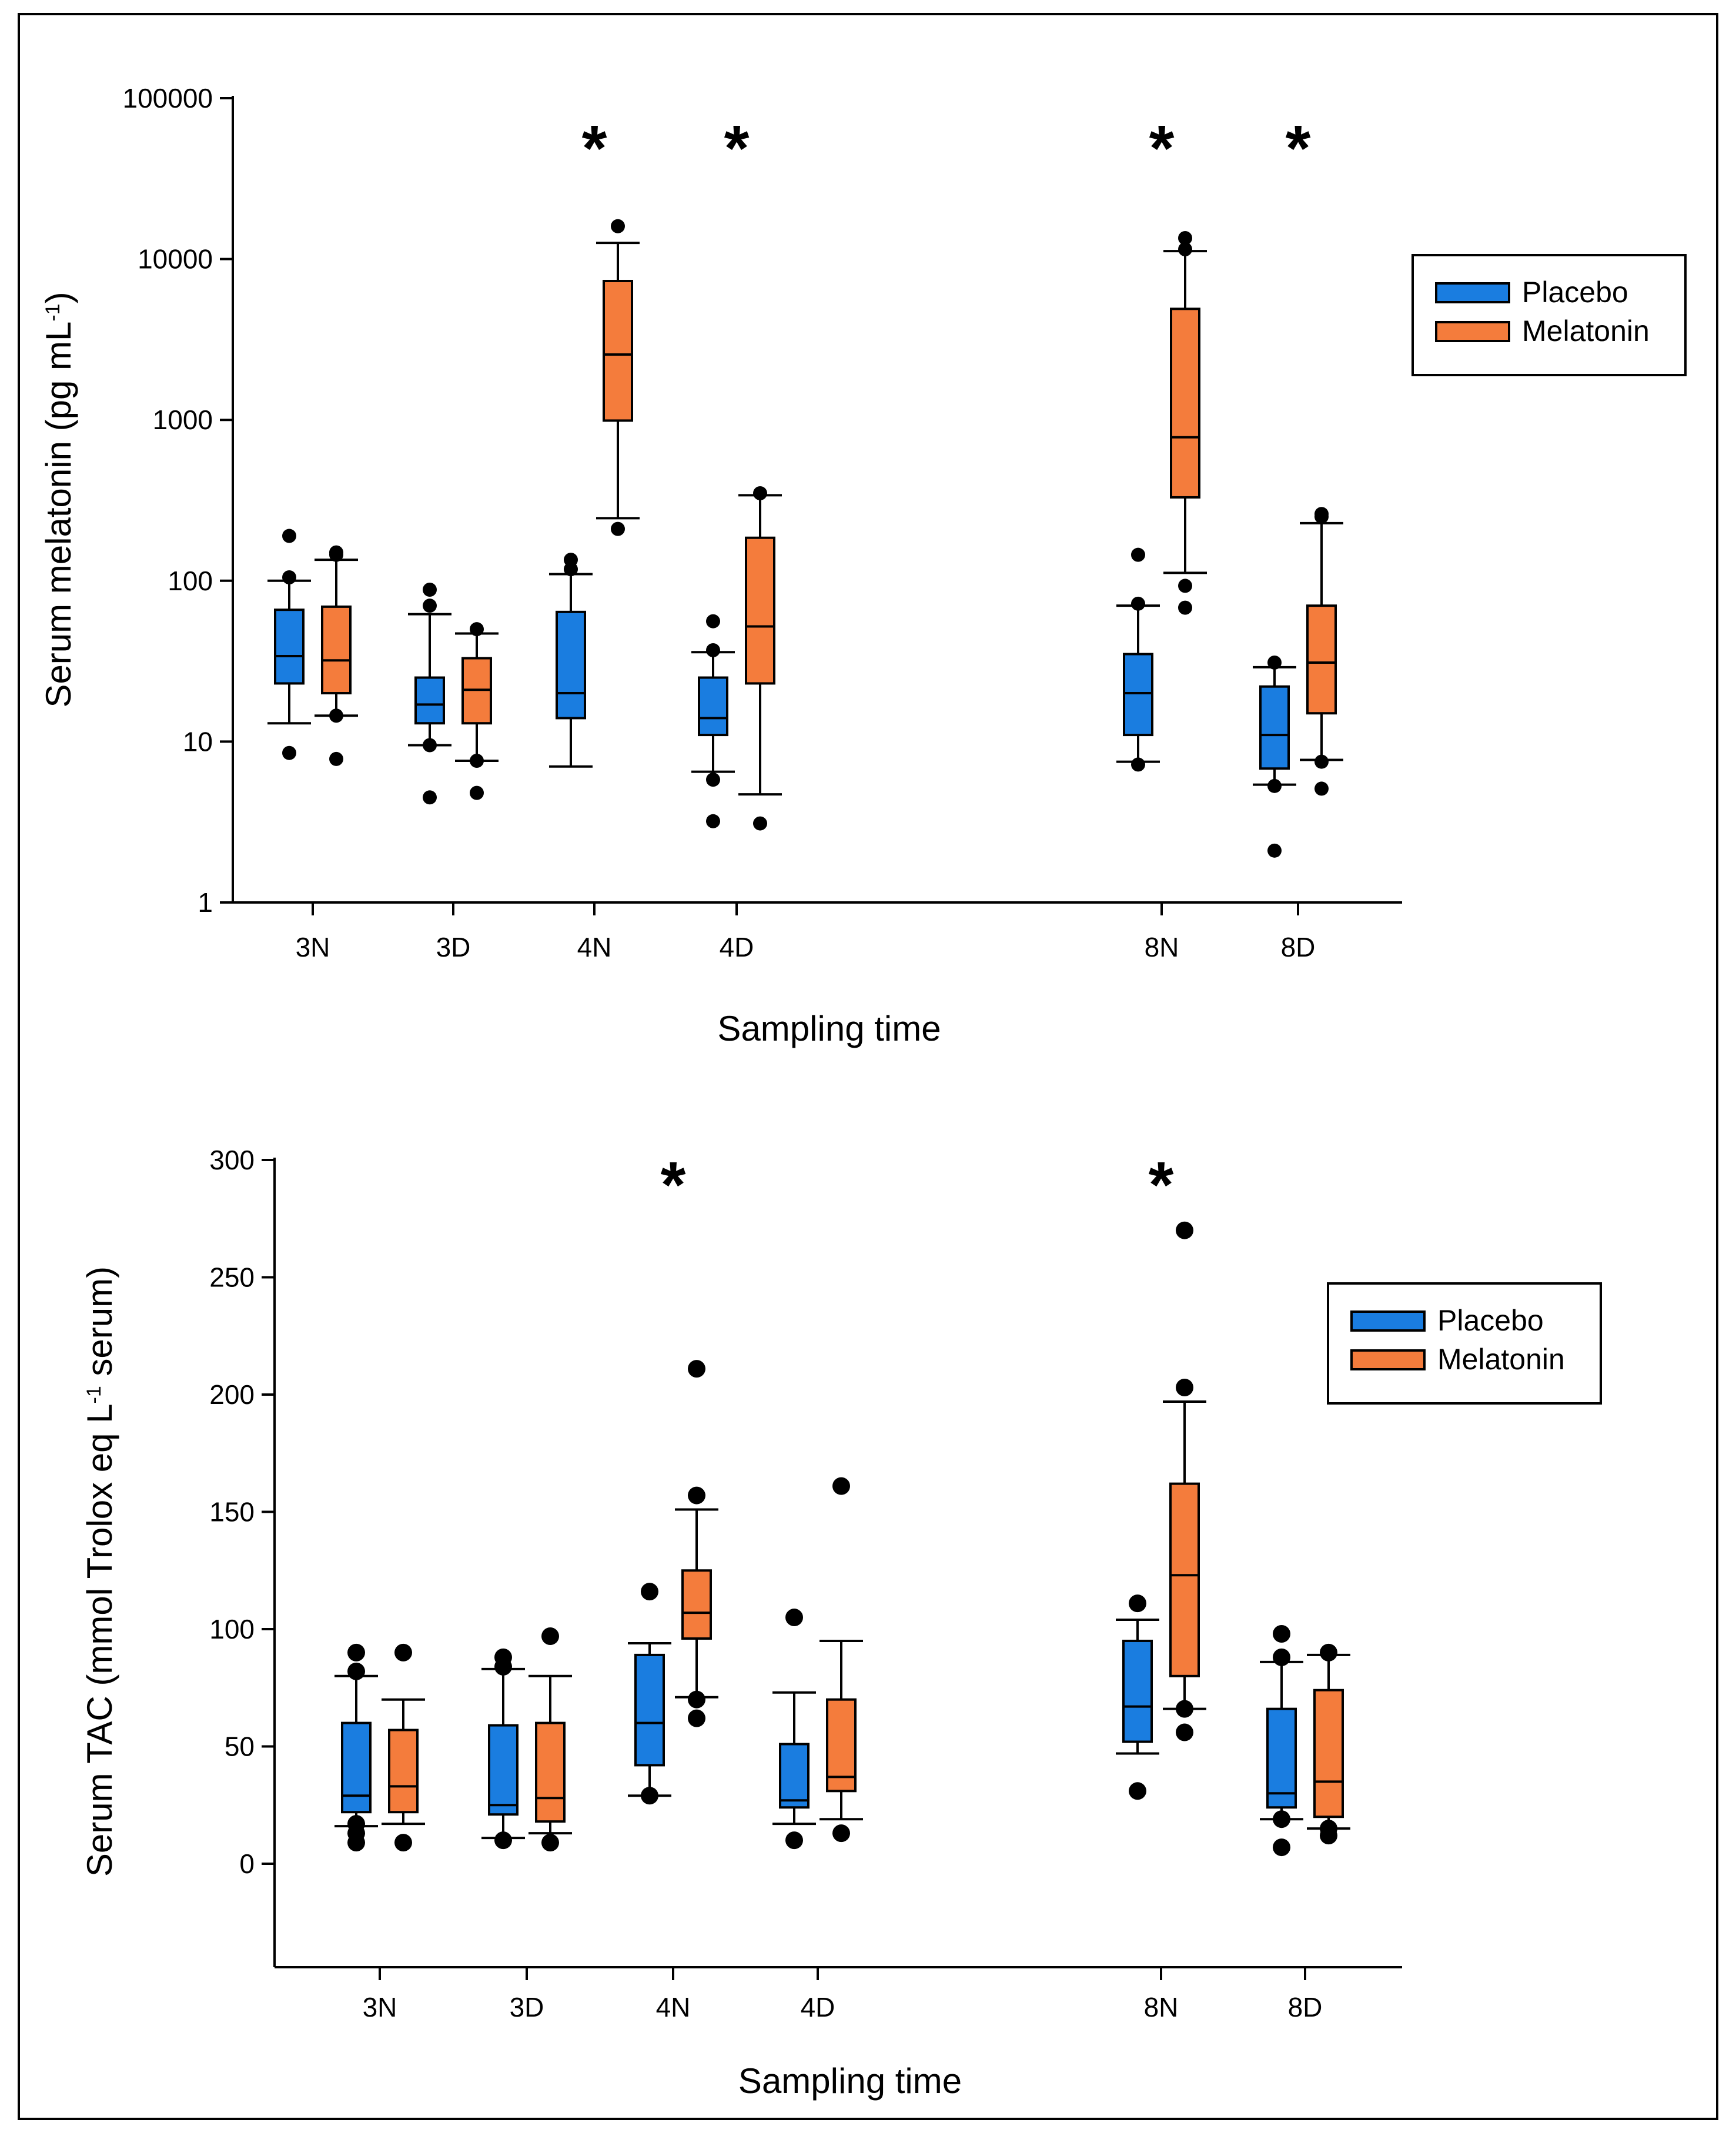 The image size is (1736, 2133). Describe the element at coordinates (1184, 1481) in the screenshot. I see `melatonin-box-8N` at that location.